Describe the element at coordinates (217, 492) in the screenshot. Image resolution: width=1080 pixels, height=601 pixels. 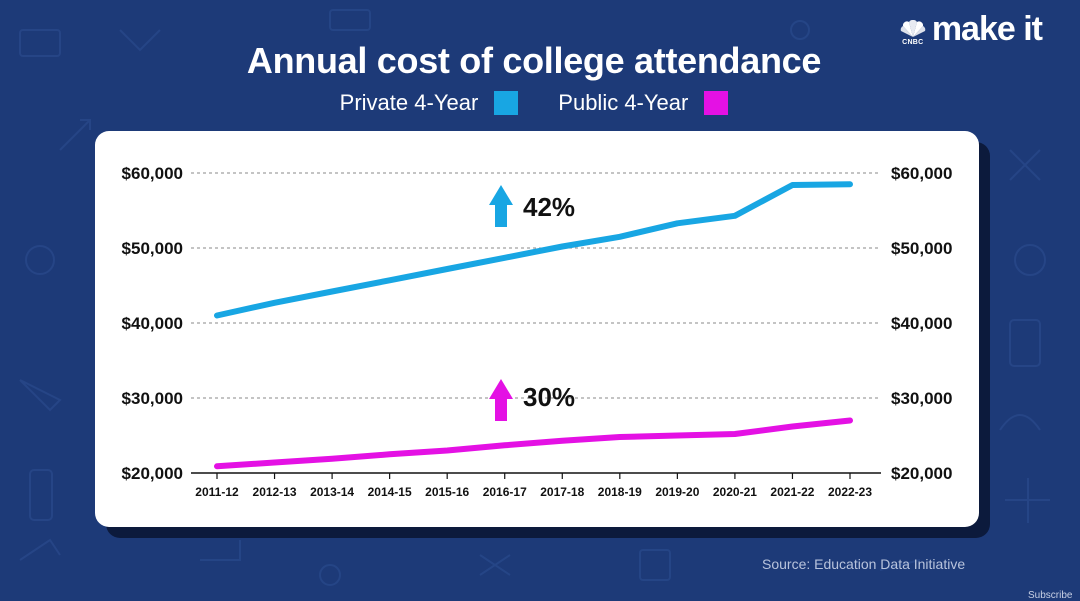
I see `x-tick-label-2011-12: 2011-12` at that location.